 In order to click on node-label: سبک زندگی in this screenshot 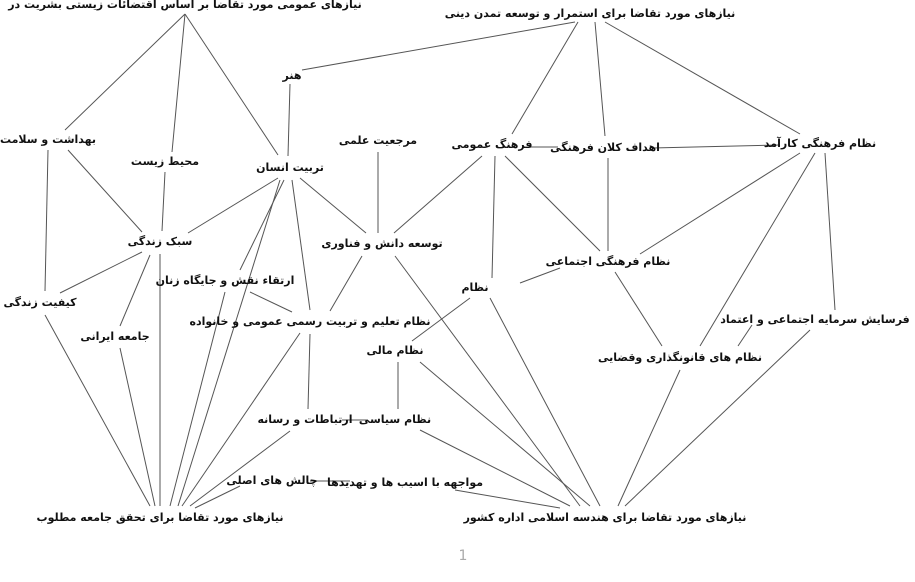, I will do `click(160, 241)`.